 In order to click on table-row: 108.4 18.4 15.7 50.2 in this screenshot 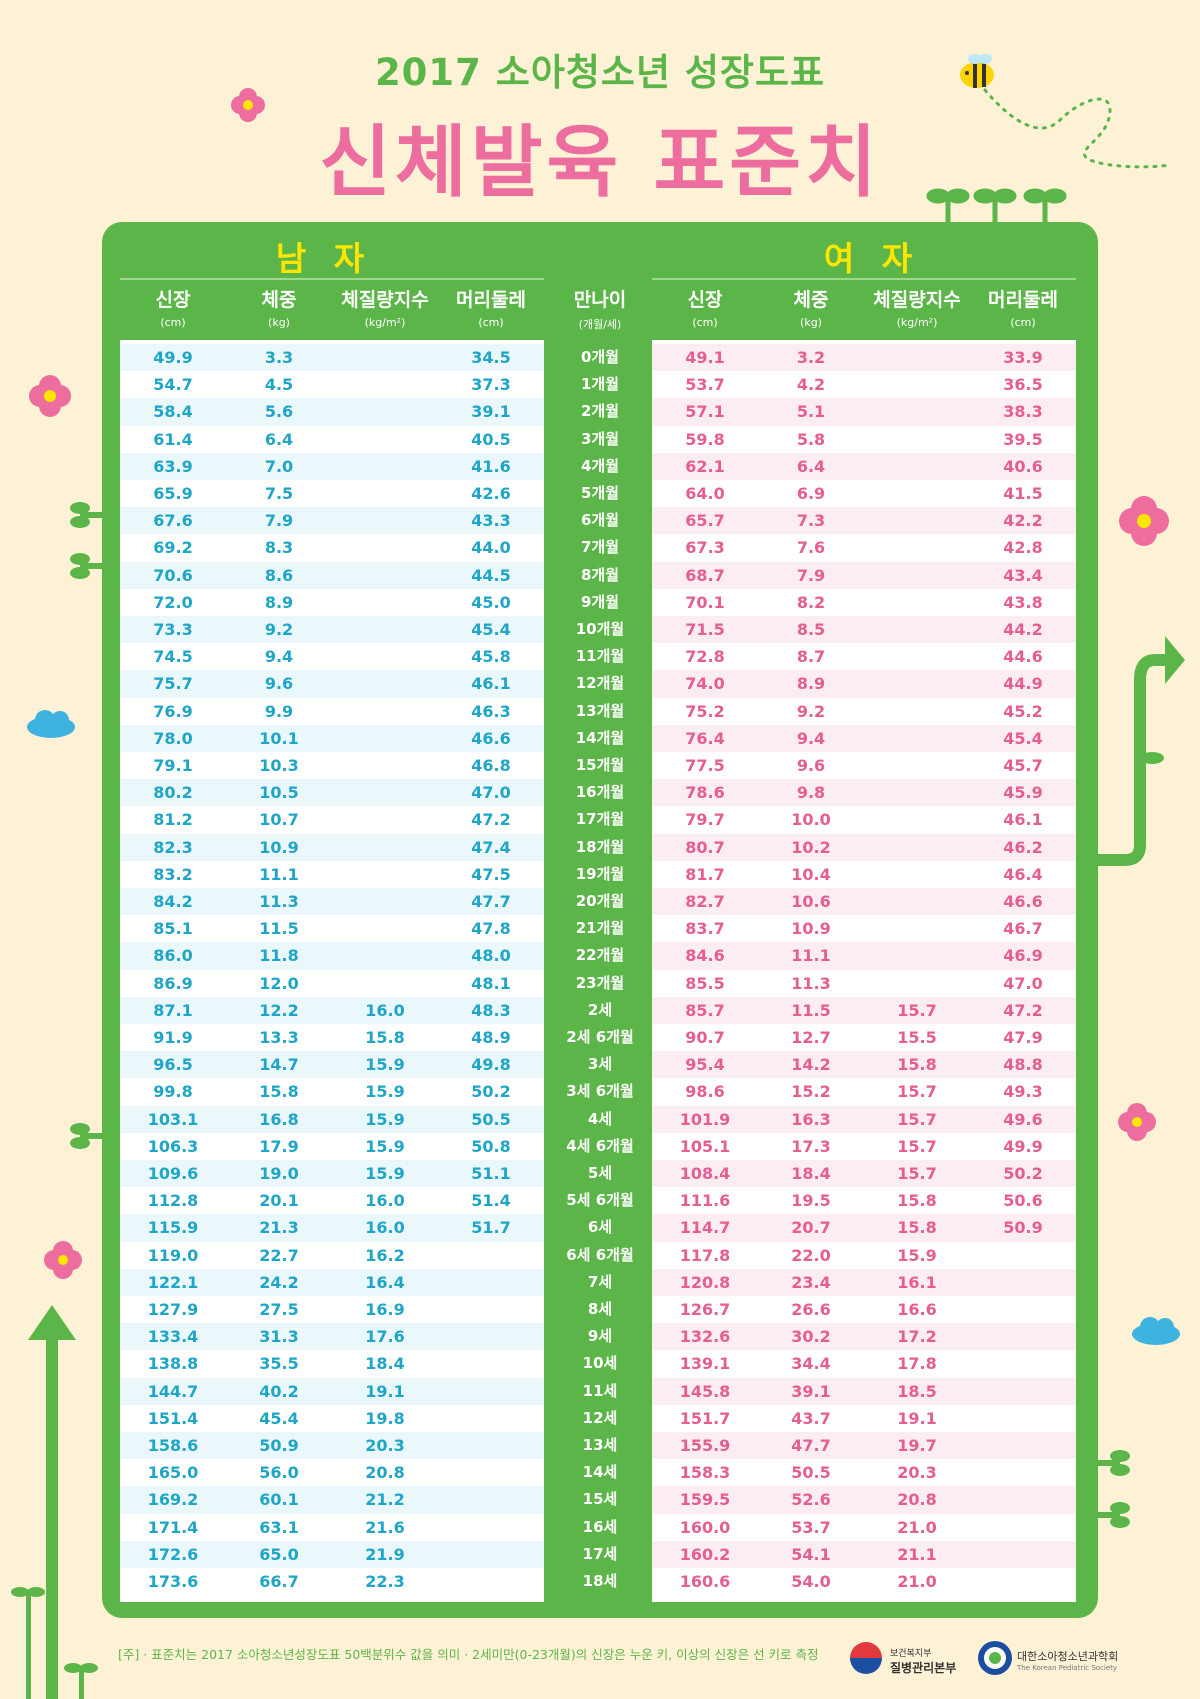, I will do `click(864, 1174)`.